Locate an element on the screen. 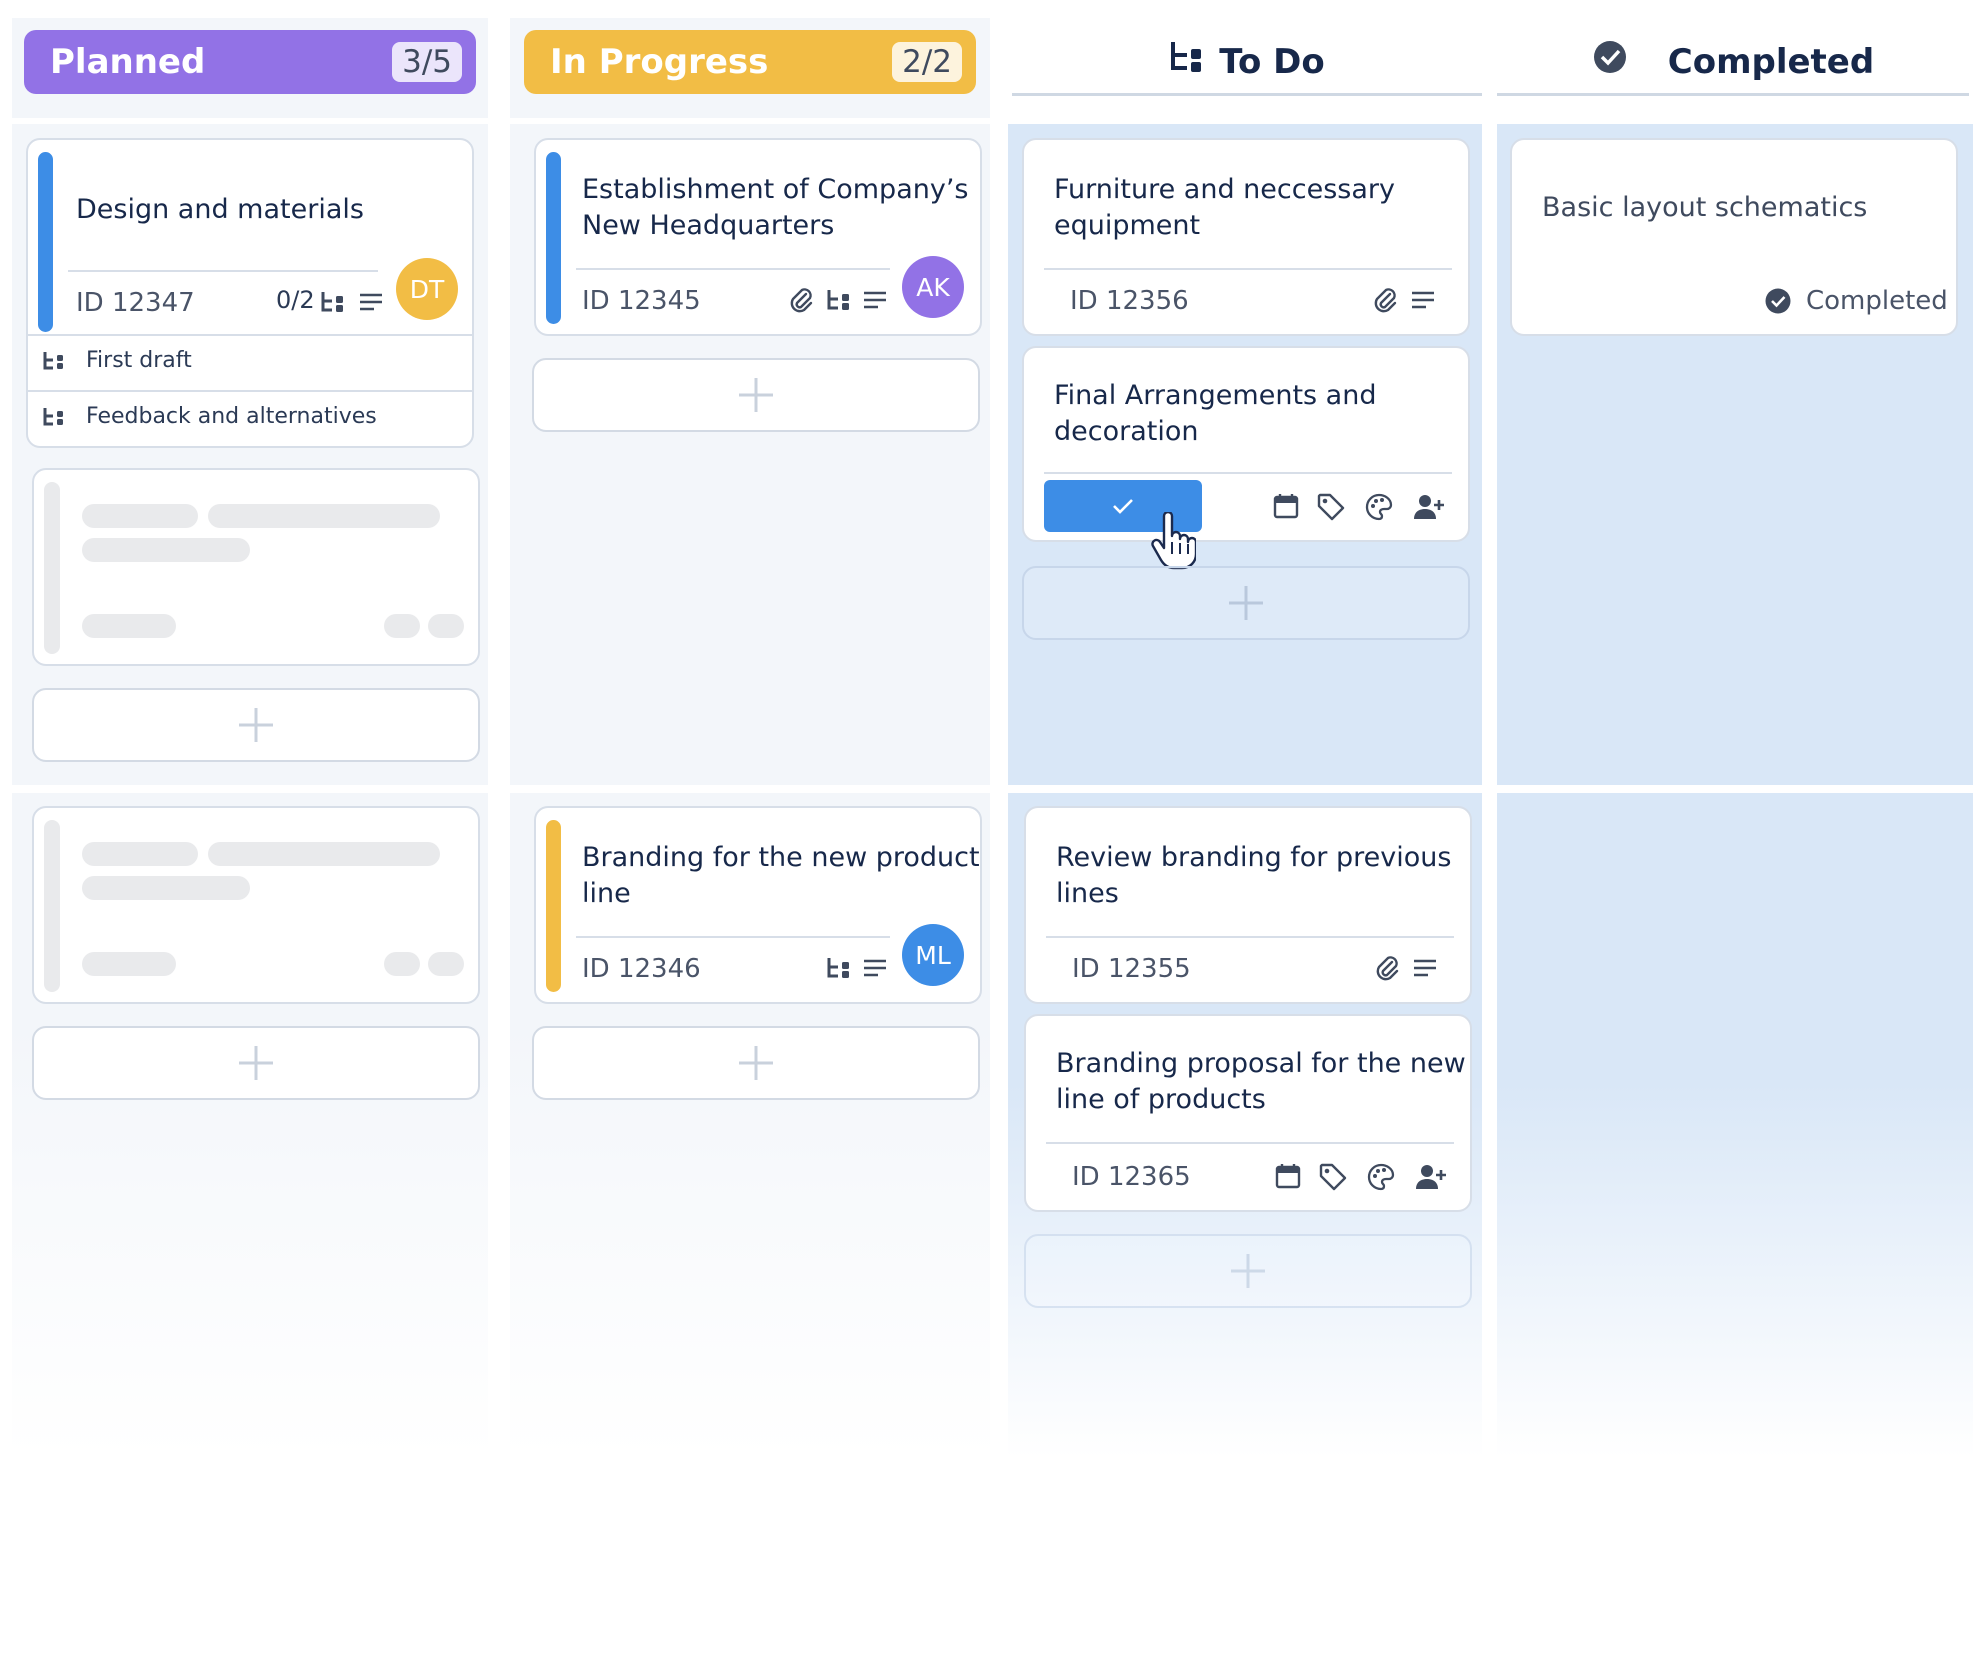 The image size is (1984, 1676). card-id: ID 12347 is located at coordinates (135, 303).